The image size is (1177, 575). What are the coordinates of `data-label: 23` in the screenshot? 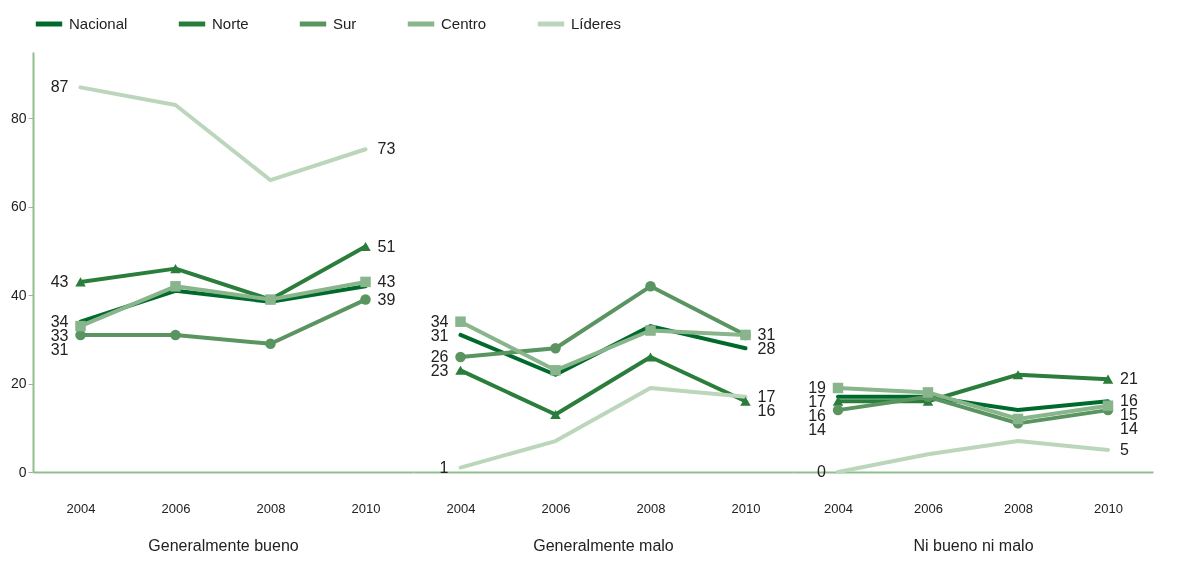 It's located at (439, 371).